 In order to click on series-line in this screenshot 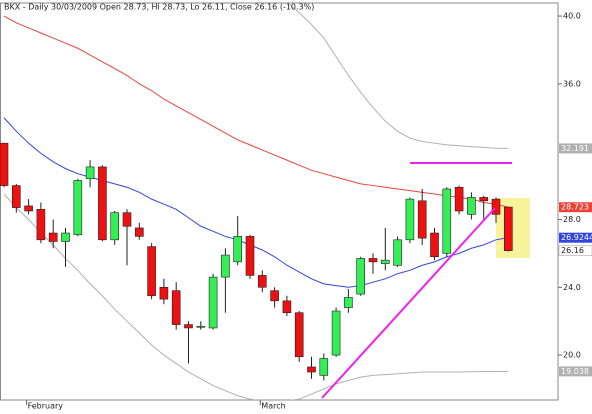, I will do `click(397, 76)`.